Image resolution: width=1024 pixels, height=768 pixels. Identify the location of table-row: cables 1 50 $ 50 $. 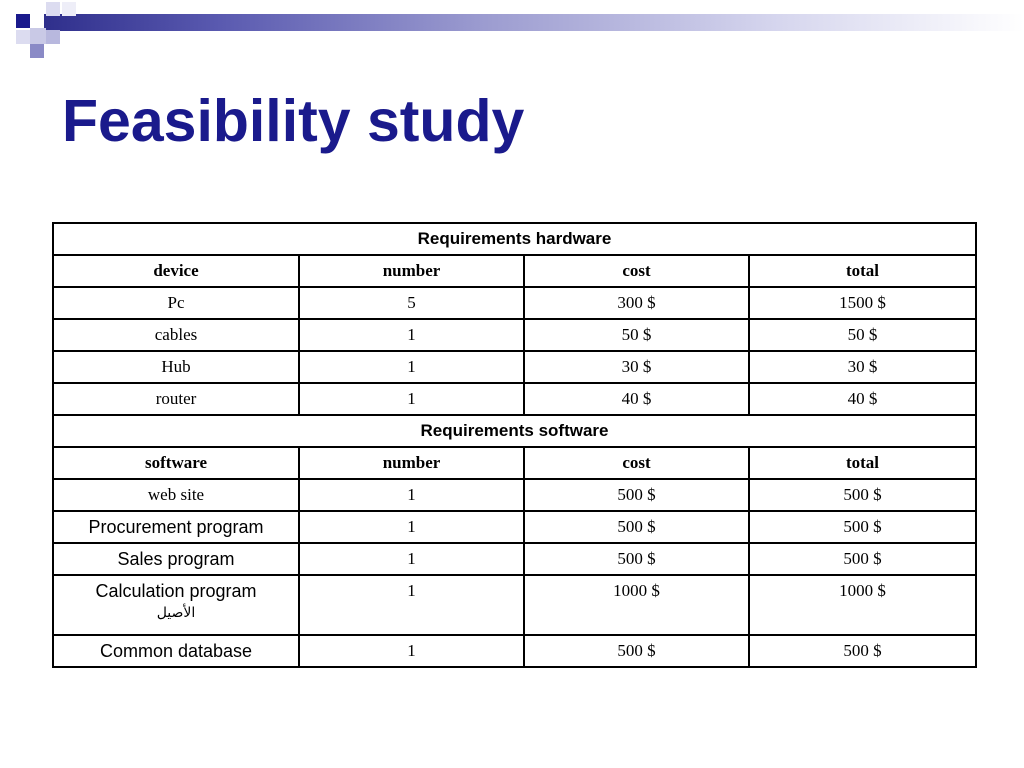
(514, 335).